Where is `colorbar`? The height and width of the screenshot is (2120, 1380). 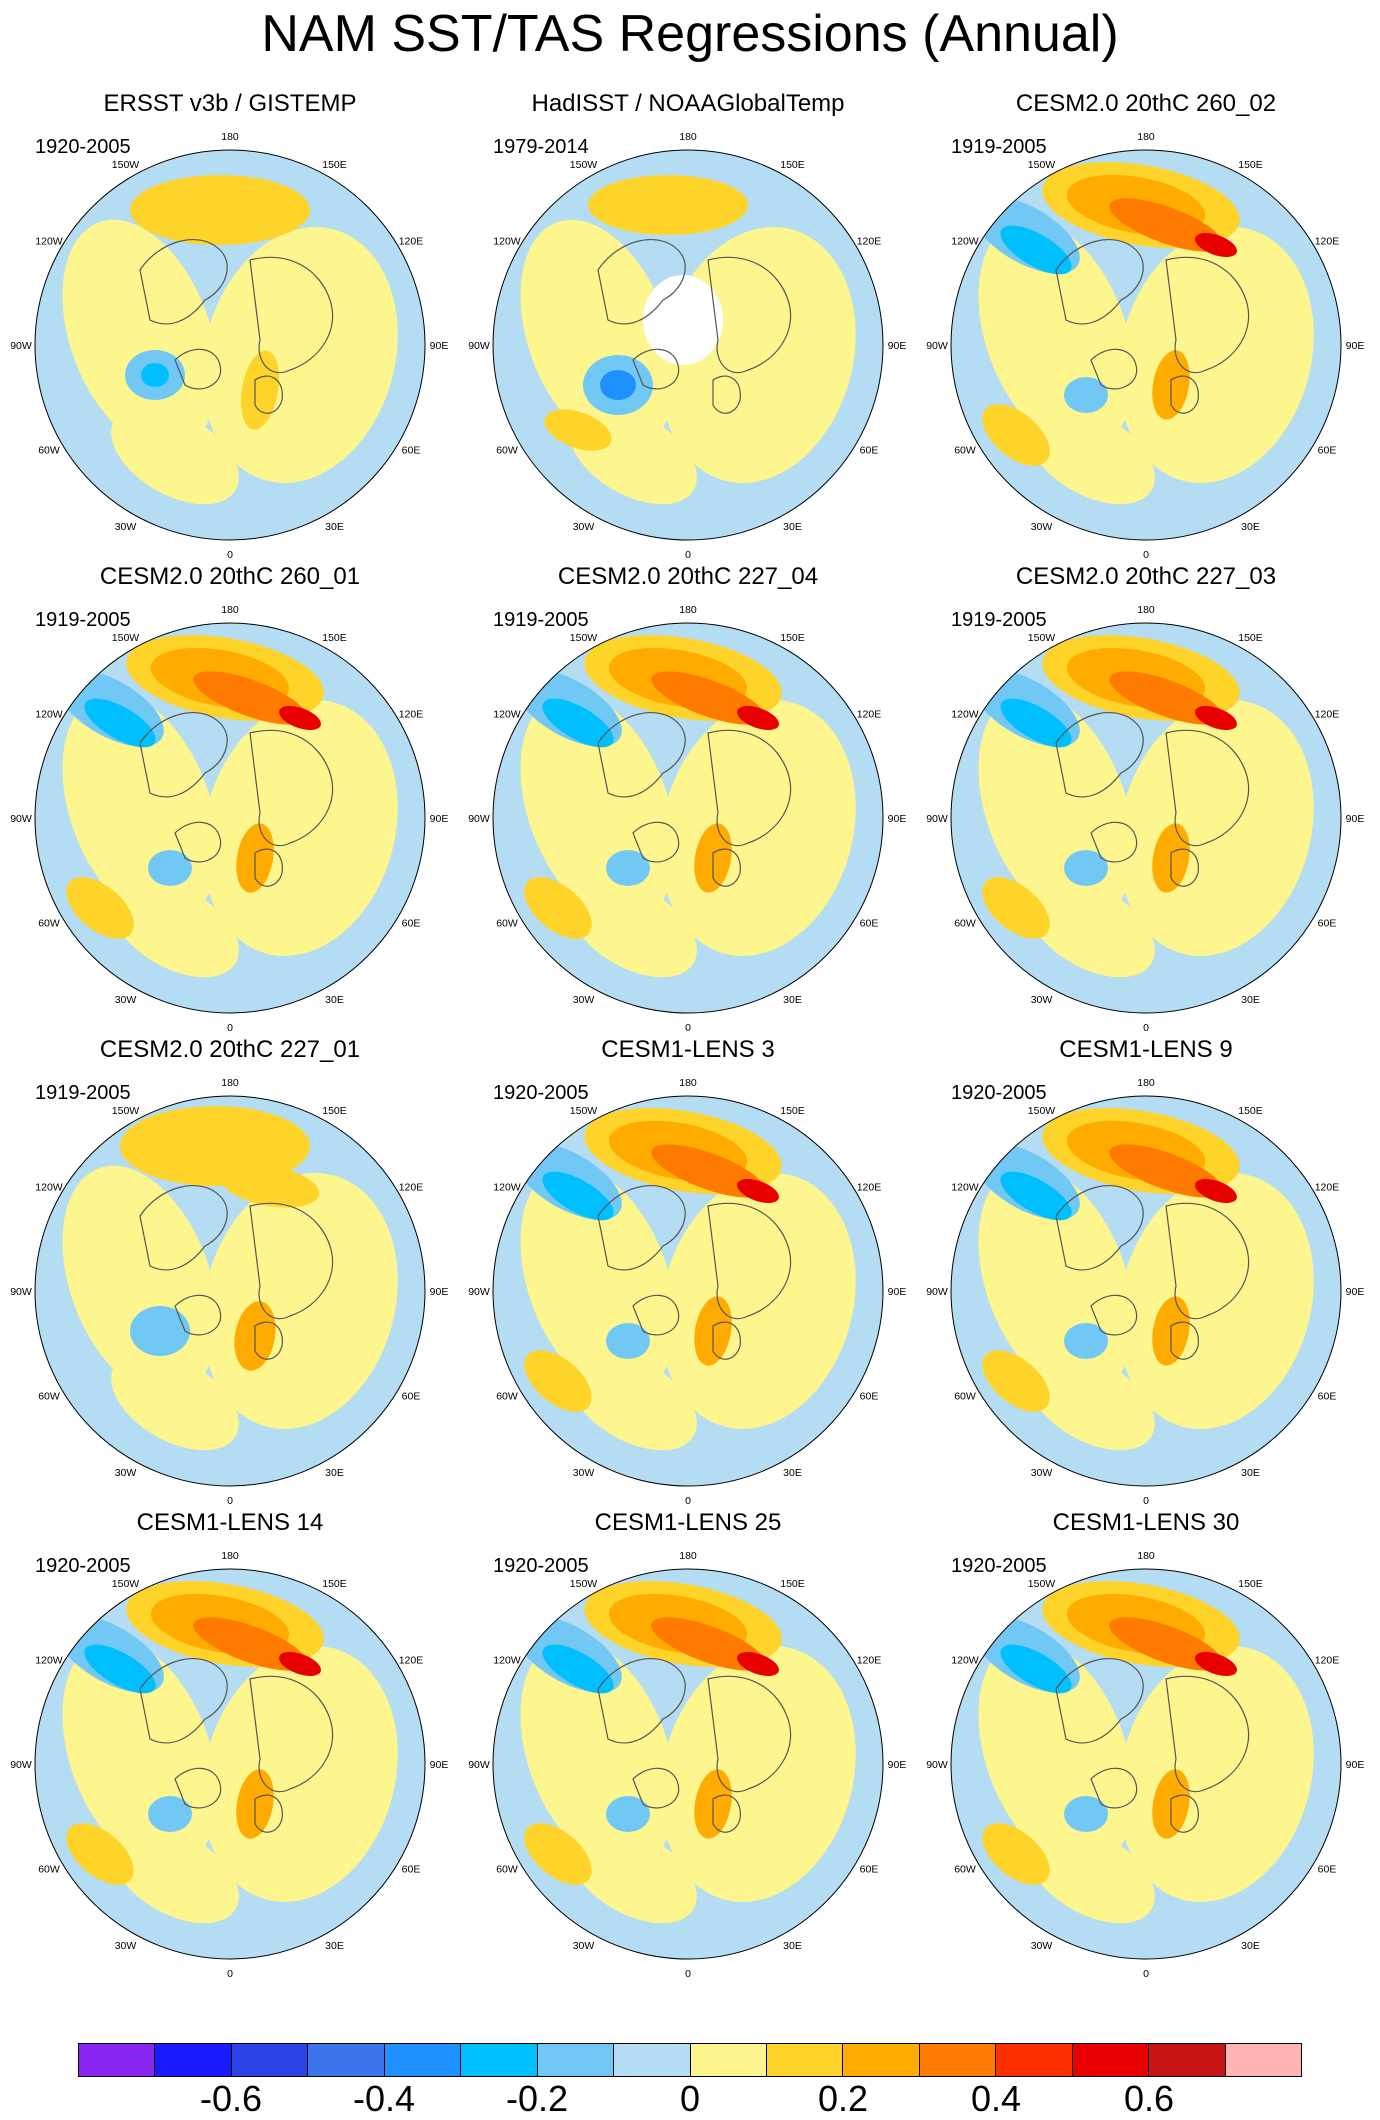
colorbar is located at coordinates (690, 2060).